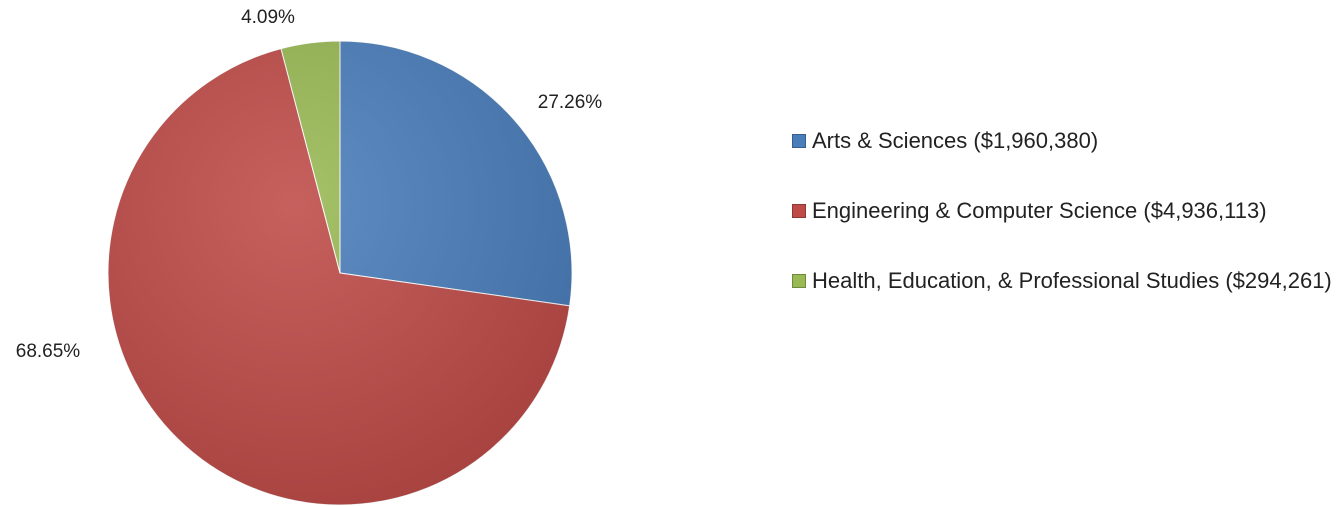 The height and width of the screenshot is (506, 1343). Describe the element at coordinates (456, 173) in the screenshot. I see `pie-slice` at that location.